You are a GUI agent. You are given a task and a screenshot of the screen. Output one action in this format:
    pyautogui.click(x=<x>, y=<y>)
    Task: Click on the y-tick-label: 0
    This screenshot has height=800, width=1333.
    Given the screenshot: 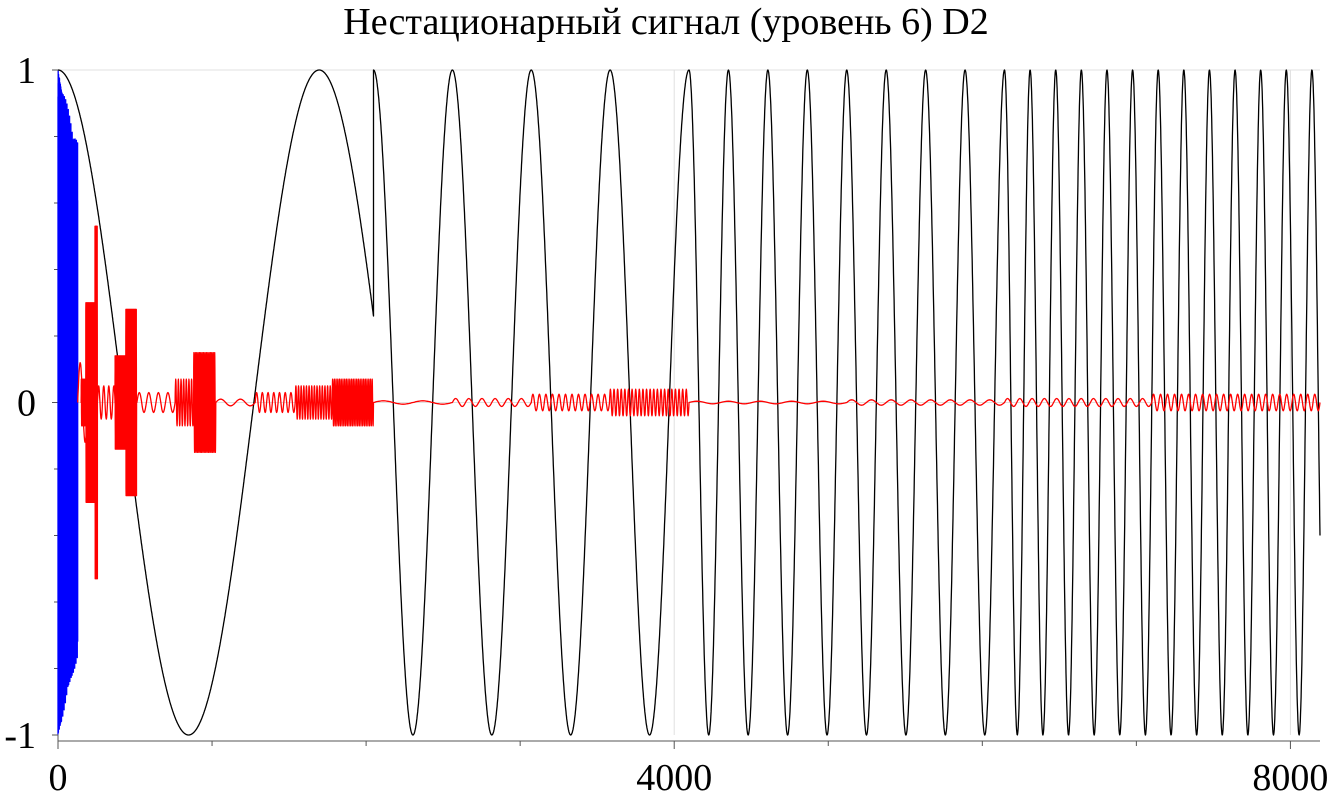 What is the action you would take?
    pyautogui.click(x=26, y=404)
    